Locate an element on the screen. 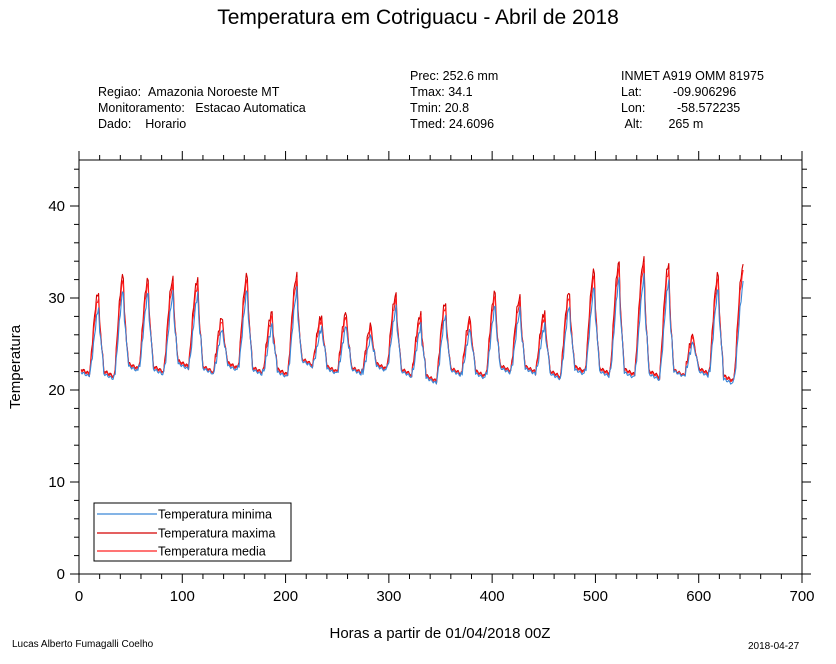  info-tmax: Tmax: 34.1 is located at coordinates (441, 92).